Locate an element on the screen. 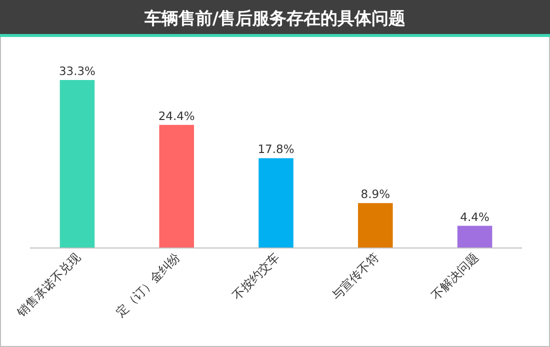 The height and width of the screenshot is (347, 550). data-label: 33.3% is located at coordinates (77, 71).